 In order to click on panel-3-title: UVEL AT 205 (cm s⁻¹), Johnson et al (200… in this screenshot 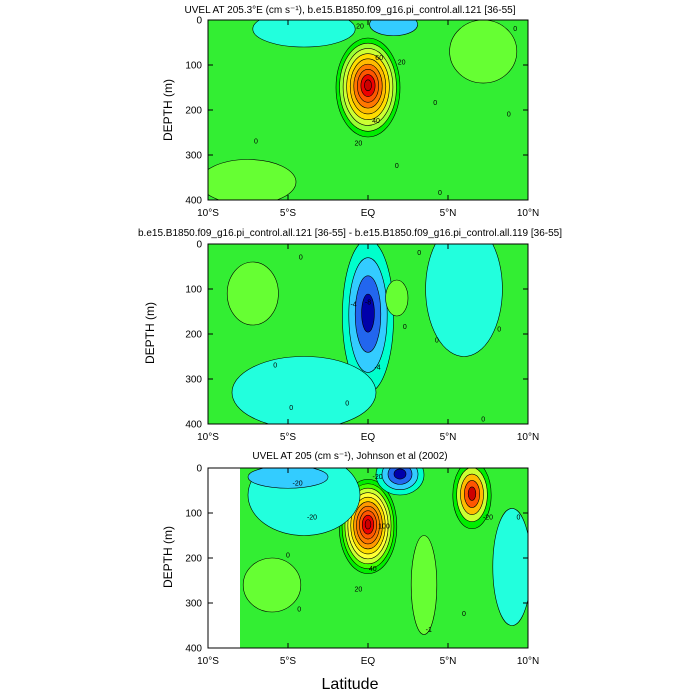, I will do `click(350, 456)`.